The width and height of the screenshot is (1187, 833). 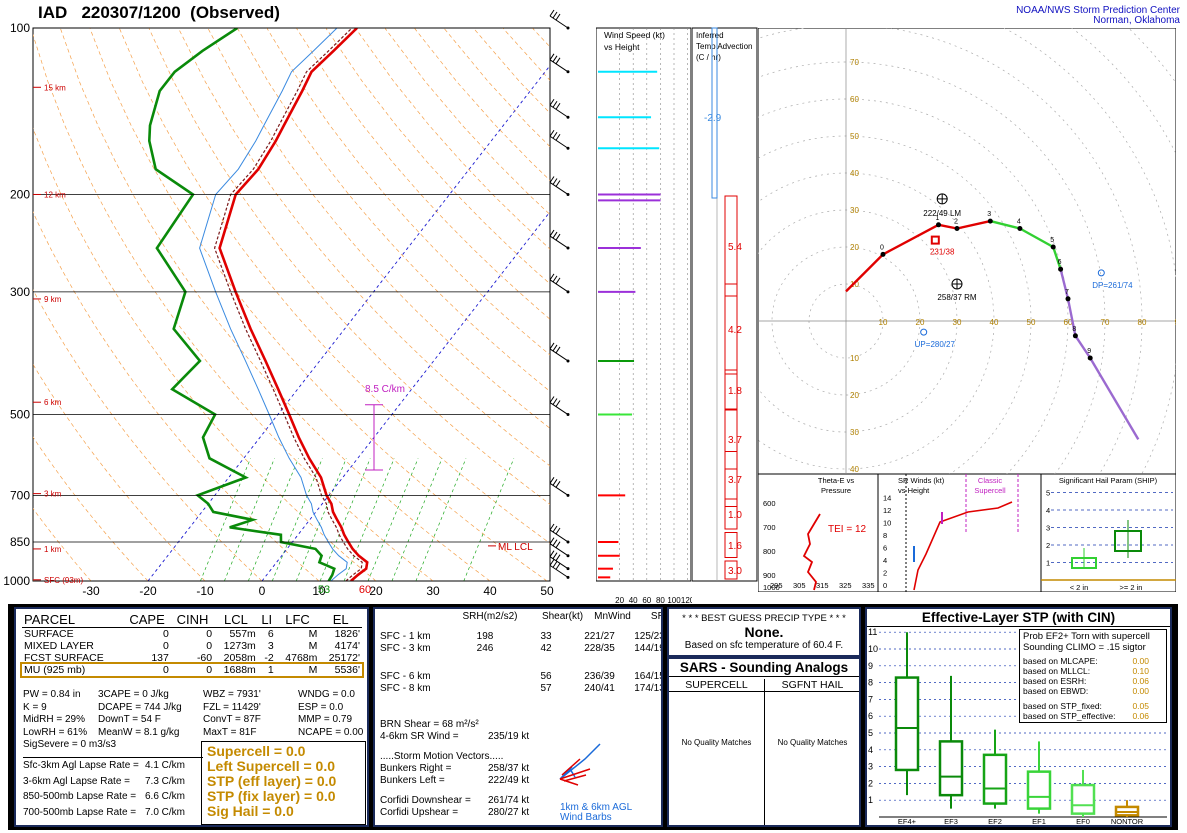 What do you see at coordinates (293, 304) in the screenshot?
I see `temperature-line` at bounding box center [293, 304].